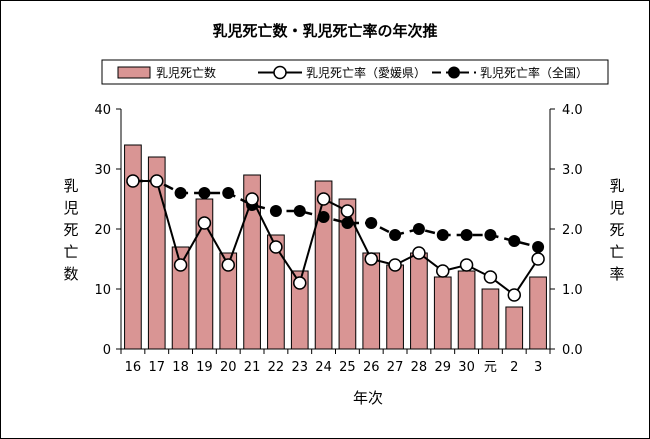 Image resolution: width=650 pixels, height=439 pixels. Describe the element at coordinates (134, 72) in the screenshot. I see `legend-swatch-bar` at that location.